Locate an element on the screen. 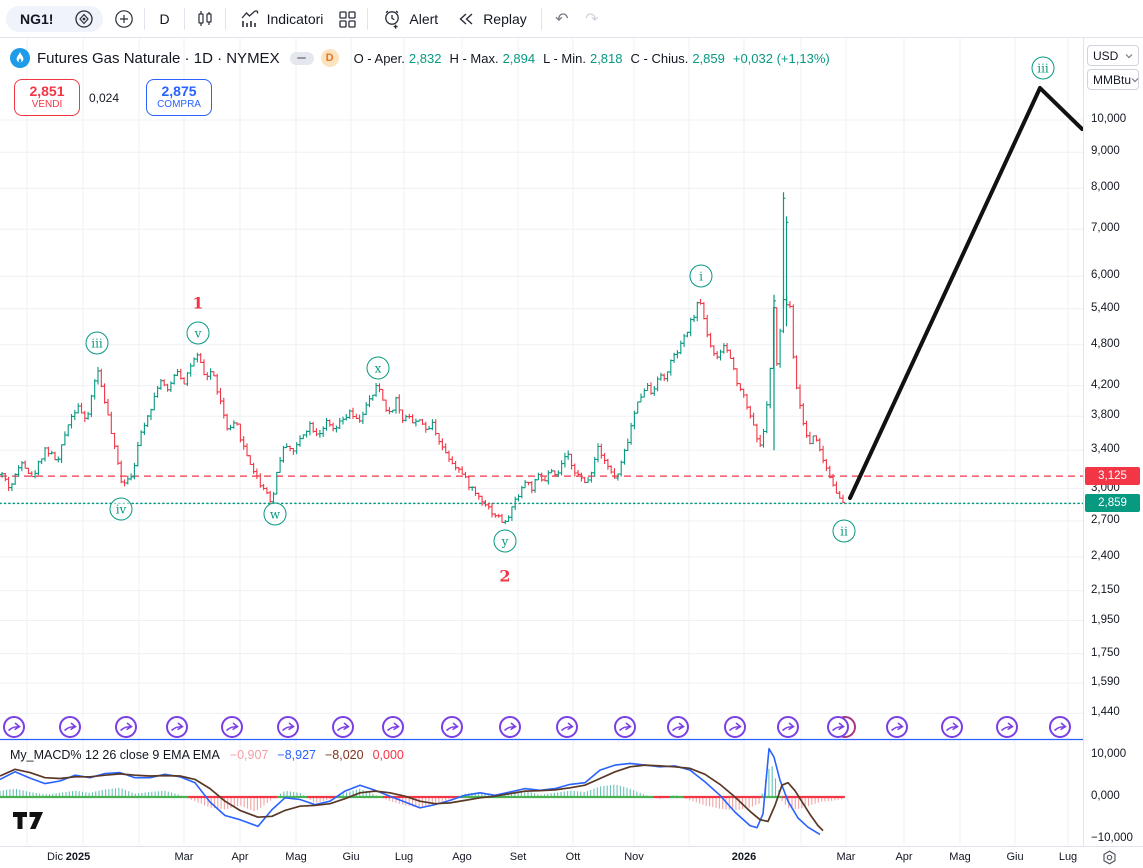 The image size is (1143, 868). layout-grid-button is located at coordinates (347, 19).